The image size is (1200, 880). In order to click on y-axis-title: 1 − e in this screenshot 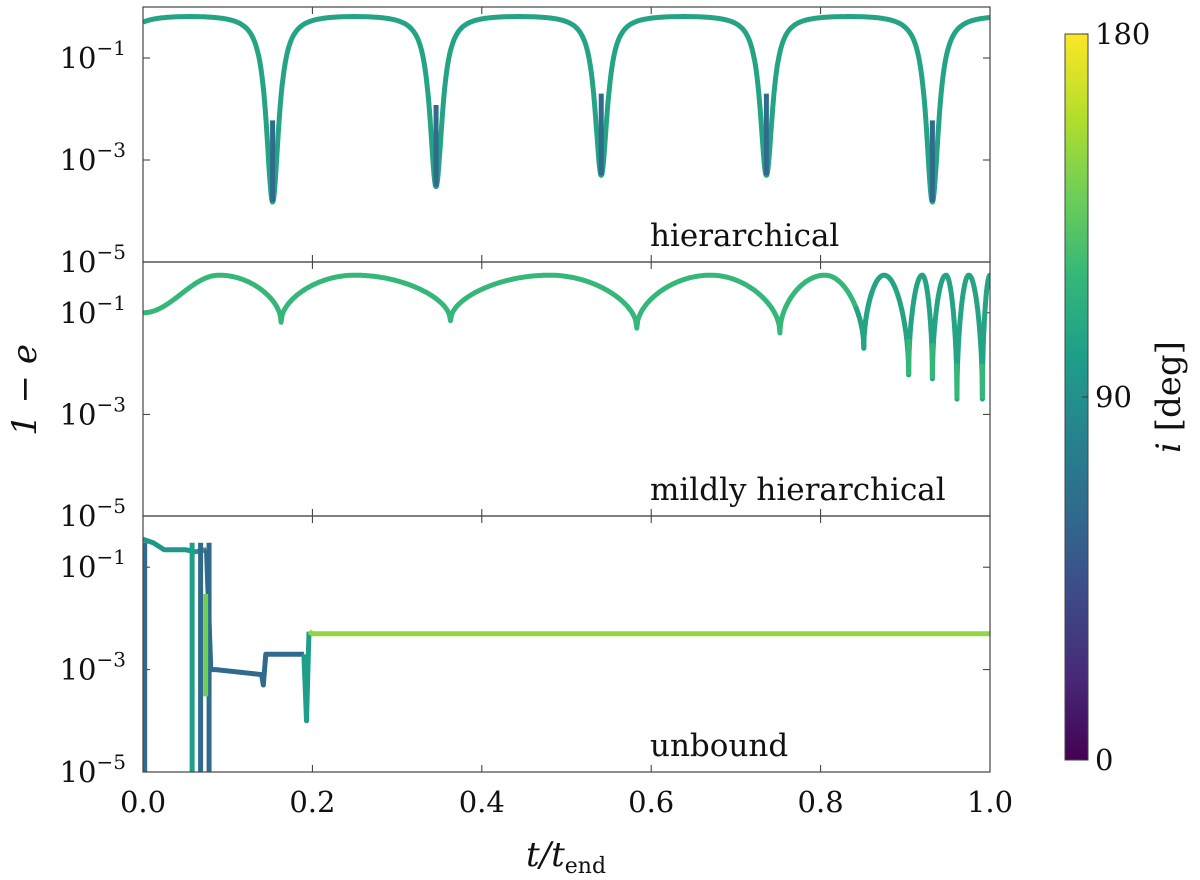, I will do `click(25, 390)`.